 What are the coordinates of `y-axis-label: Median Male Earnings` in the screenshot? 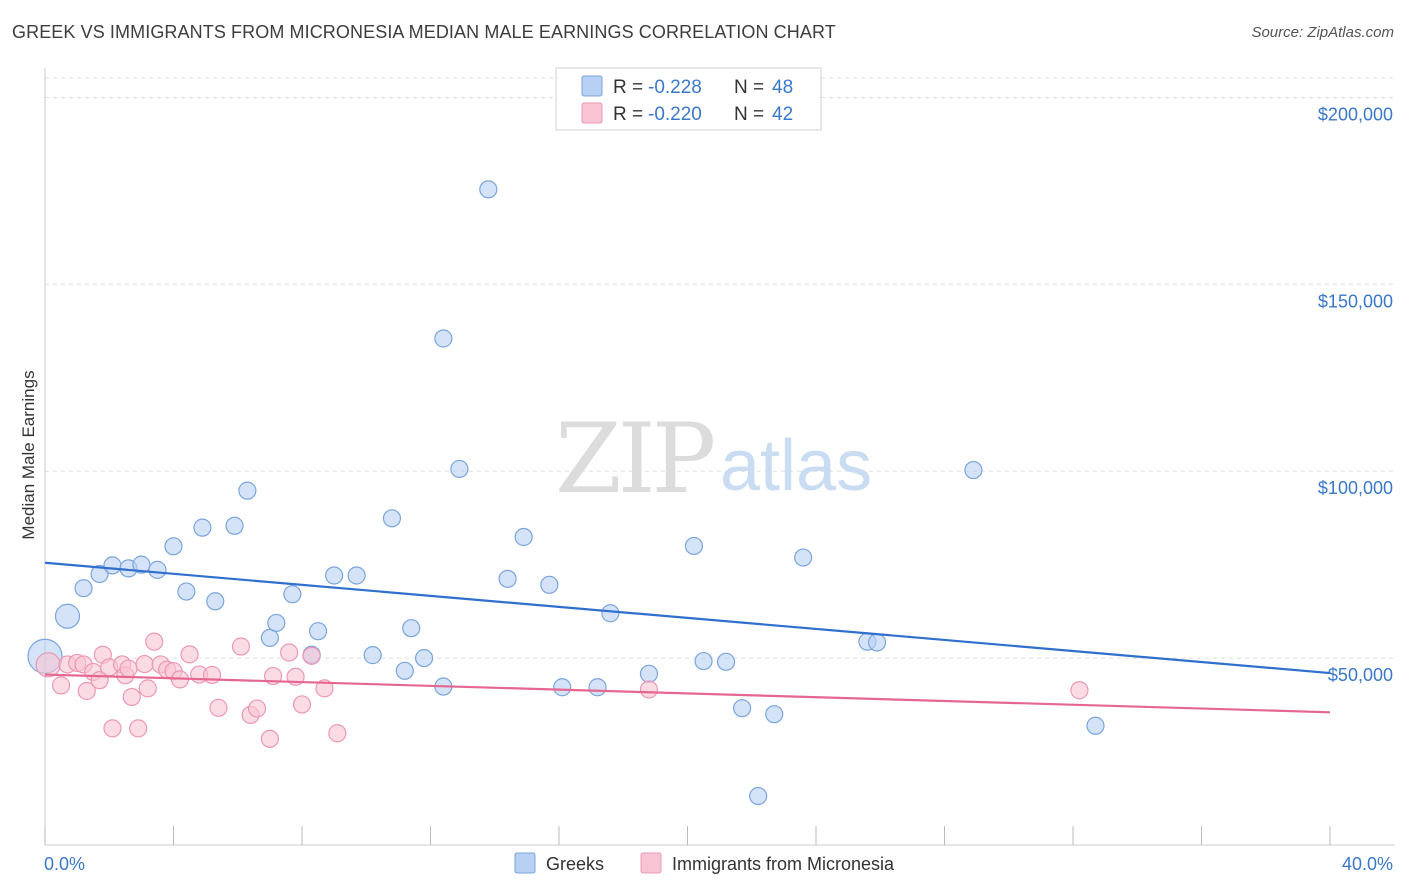 It's located at (28, 454).